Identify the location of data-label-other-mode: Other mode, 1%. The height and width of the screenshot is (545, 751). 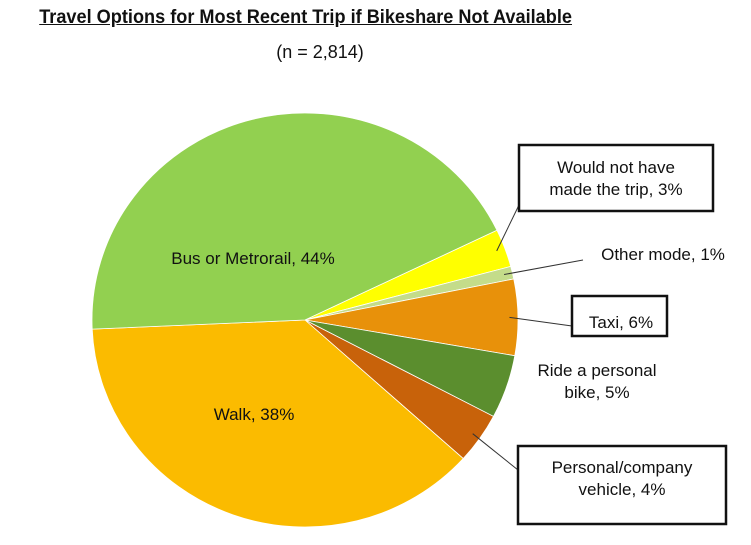
(663, 254).